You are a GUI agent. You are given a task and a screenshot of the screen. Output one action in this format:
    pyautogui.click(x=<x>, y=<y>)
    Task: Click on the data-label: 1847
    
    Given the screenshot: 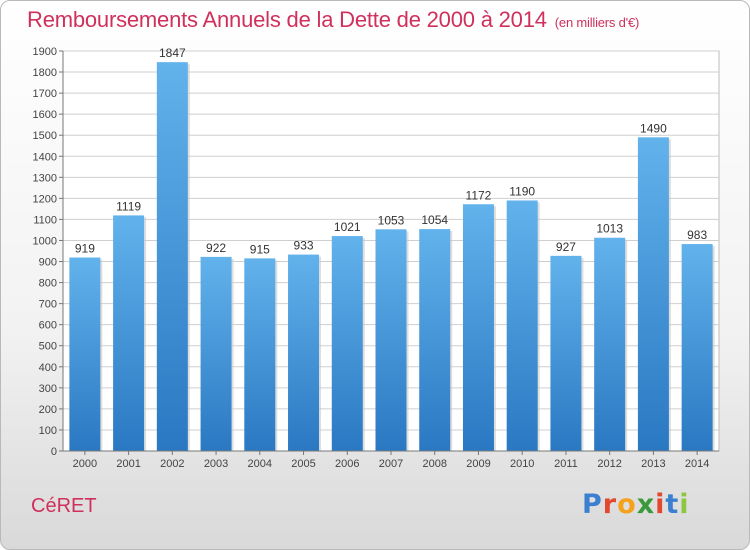 What is the action you would take?
    pyautogui.click(x=172, y=53)
    